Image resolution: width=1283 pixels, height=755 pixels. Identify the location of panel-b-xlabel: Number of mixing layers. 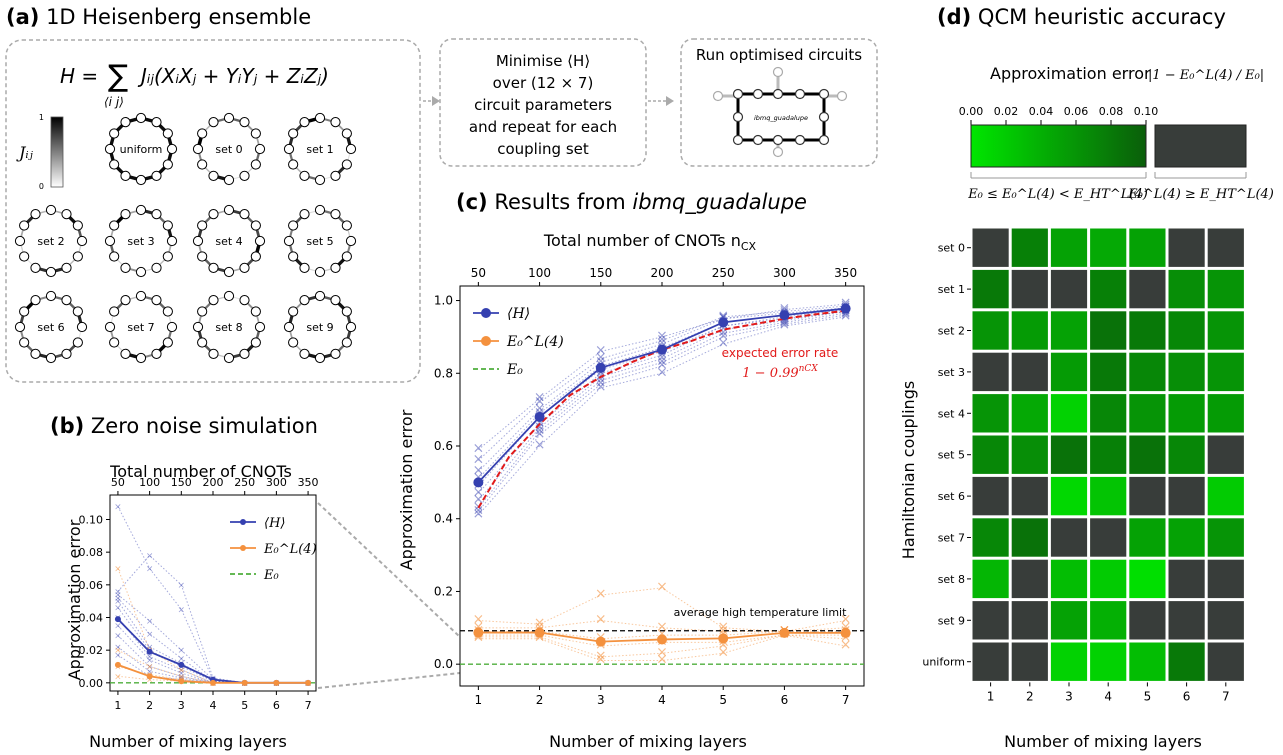
(188, 741).